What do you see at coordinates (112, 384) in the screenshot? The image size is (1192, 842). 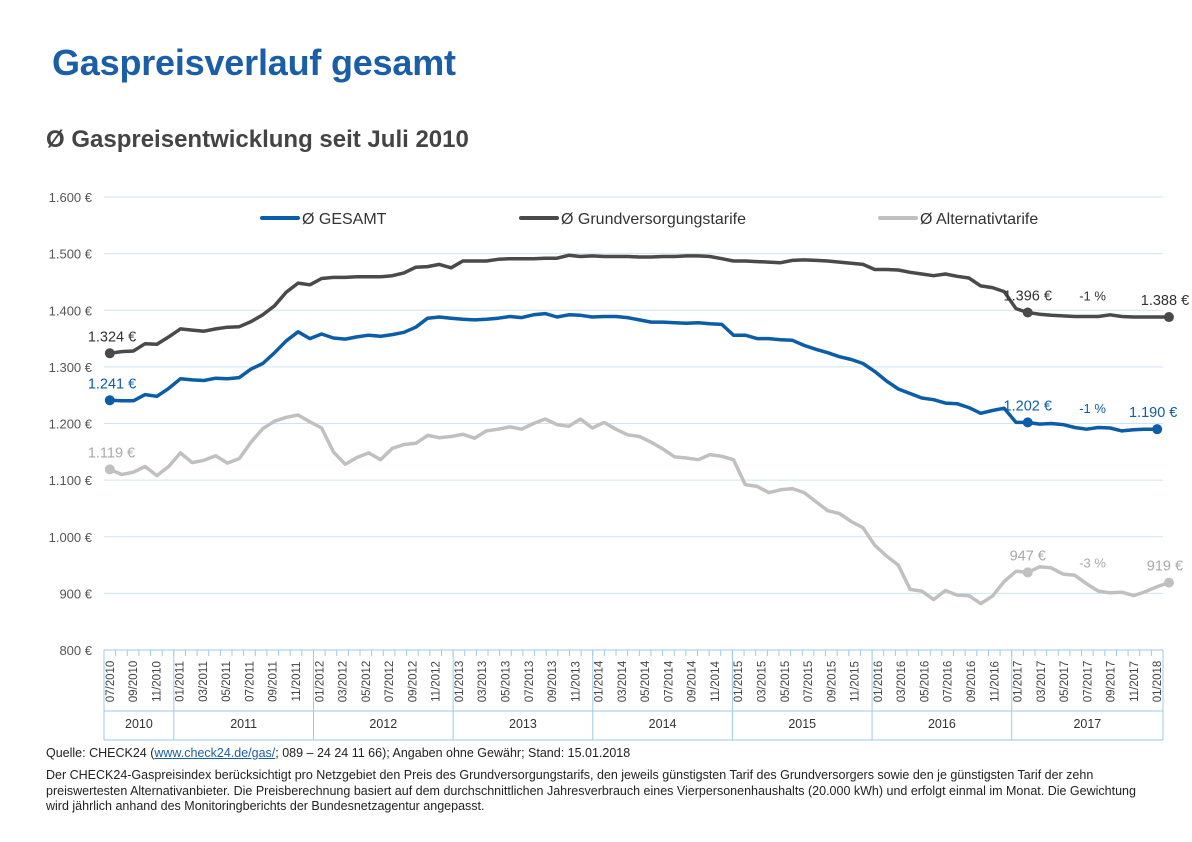 I see `data-label: 1.241 €` at bounding box center [112, 384].